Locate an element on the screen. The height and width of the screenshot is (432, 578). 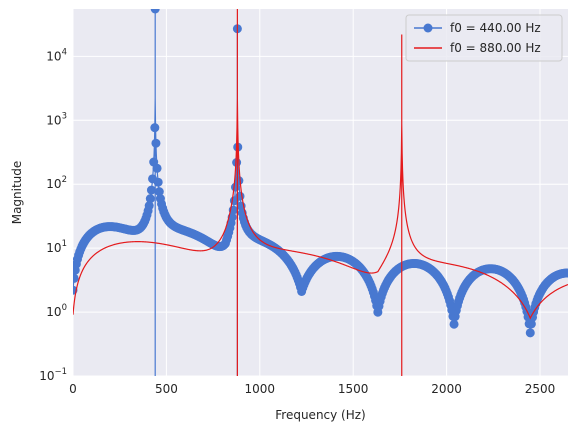
legend-label: f0 = 440.00 Hz is located at coordinates (495, 28).